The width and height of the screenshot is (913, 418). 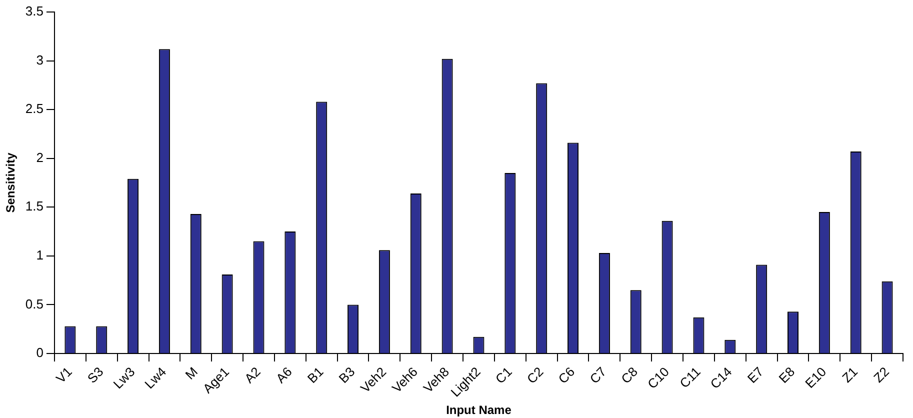 I want to click on x-tick-label: S3, so click(x=95, y=375).